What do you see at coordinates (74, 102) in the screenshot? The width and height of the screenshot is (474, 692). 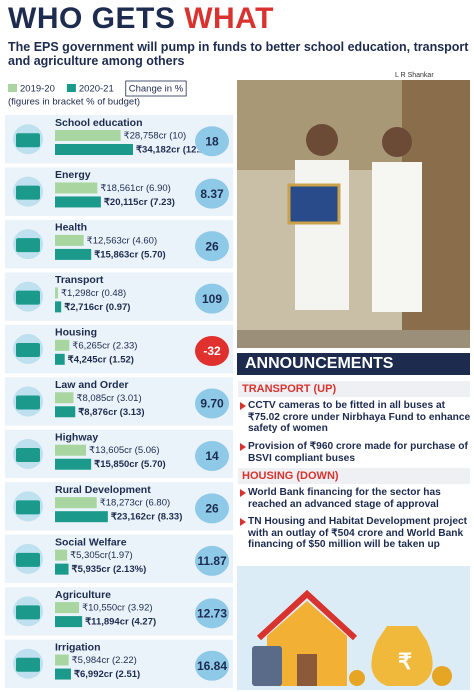 I see `legend-note: (figures in bracket % of budget)` at bounding box center [74, 102].